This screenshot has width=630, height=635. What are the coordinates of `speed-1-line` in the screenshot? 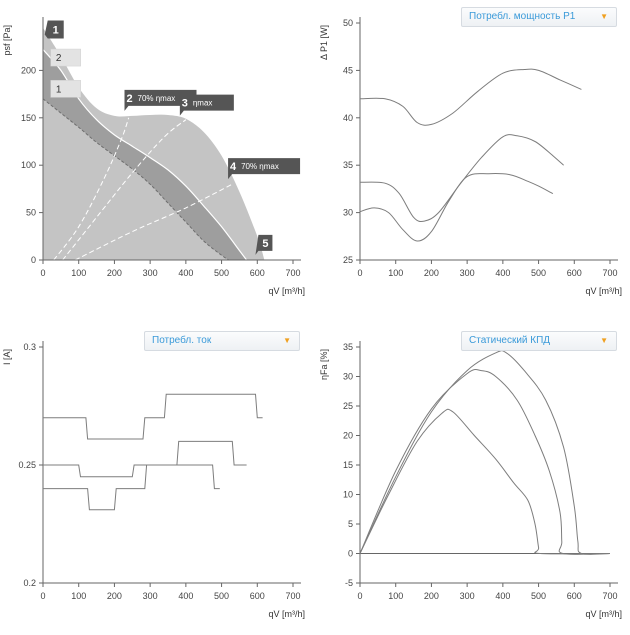 It's located at (135, 179).